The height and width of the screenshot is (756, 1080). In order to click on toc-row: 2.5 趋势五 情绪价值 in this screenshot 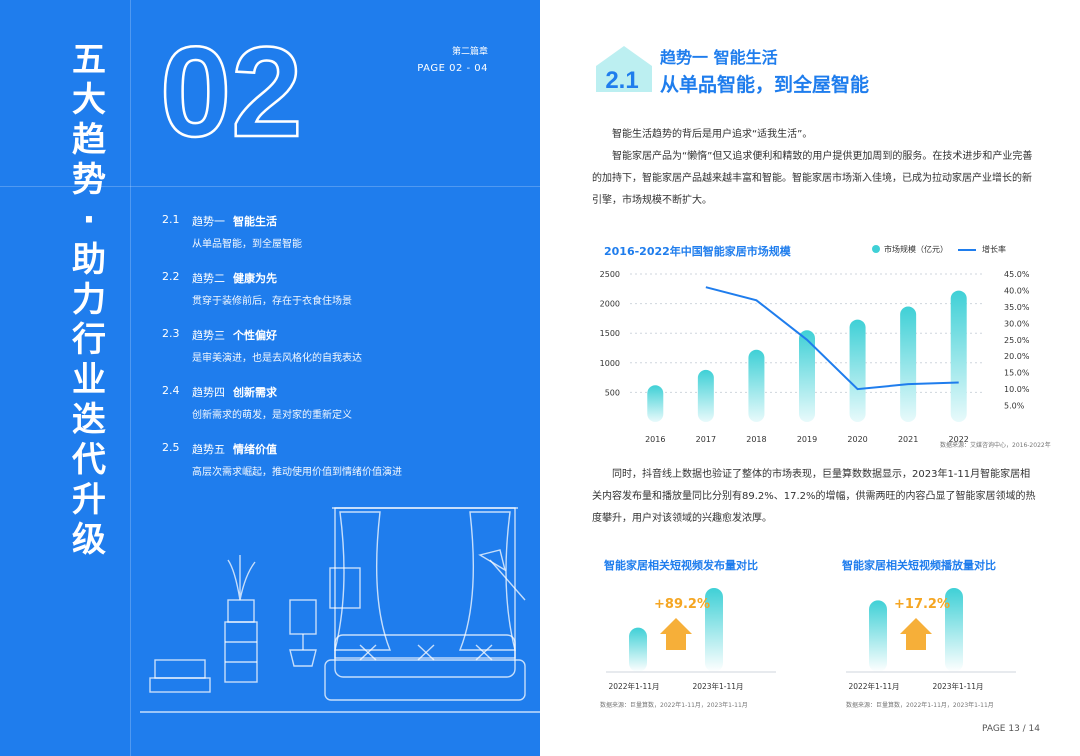, I will do `click(282, 449)`.